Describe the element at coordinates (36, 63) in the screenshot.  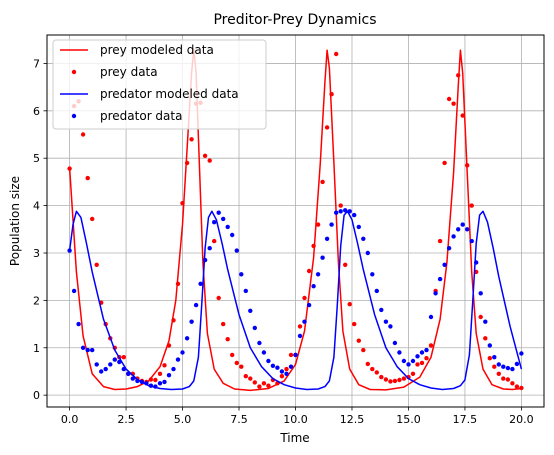
I see `y-tick-label: 7` at that location.